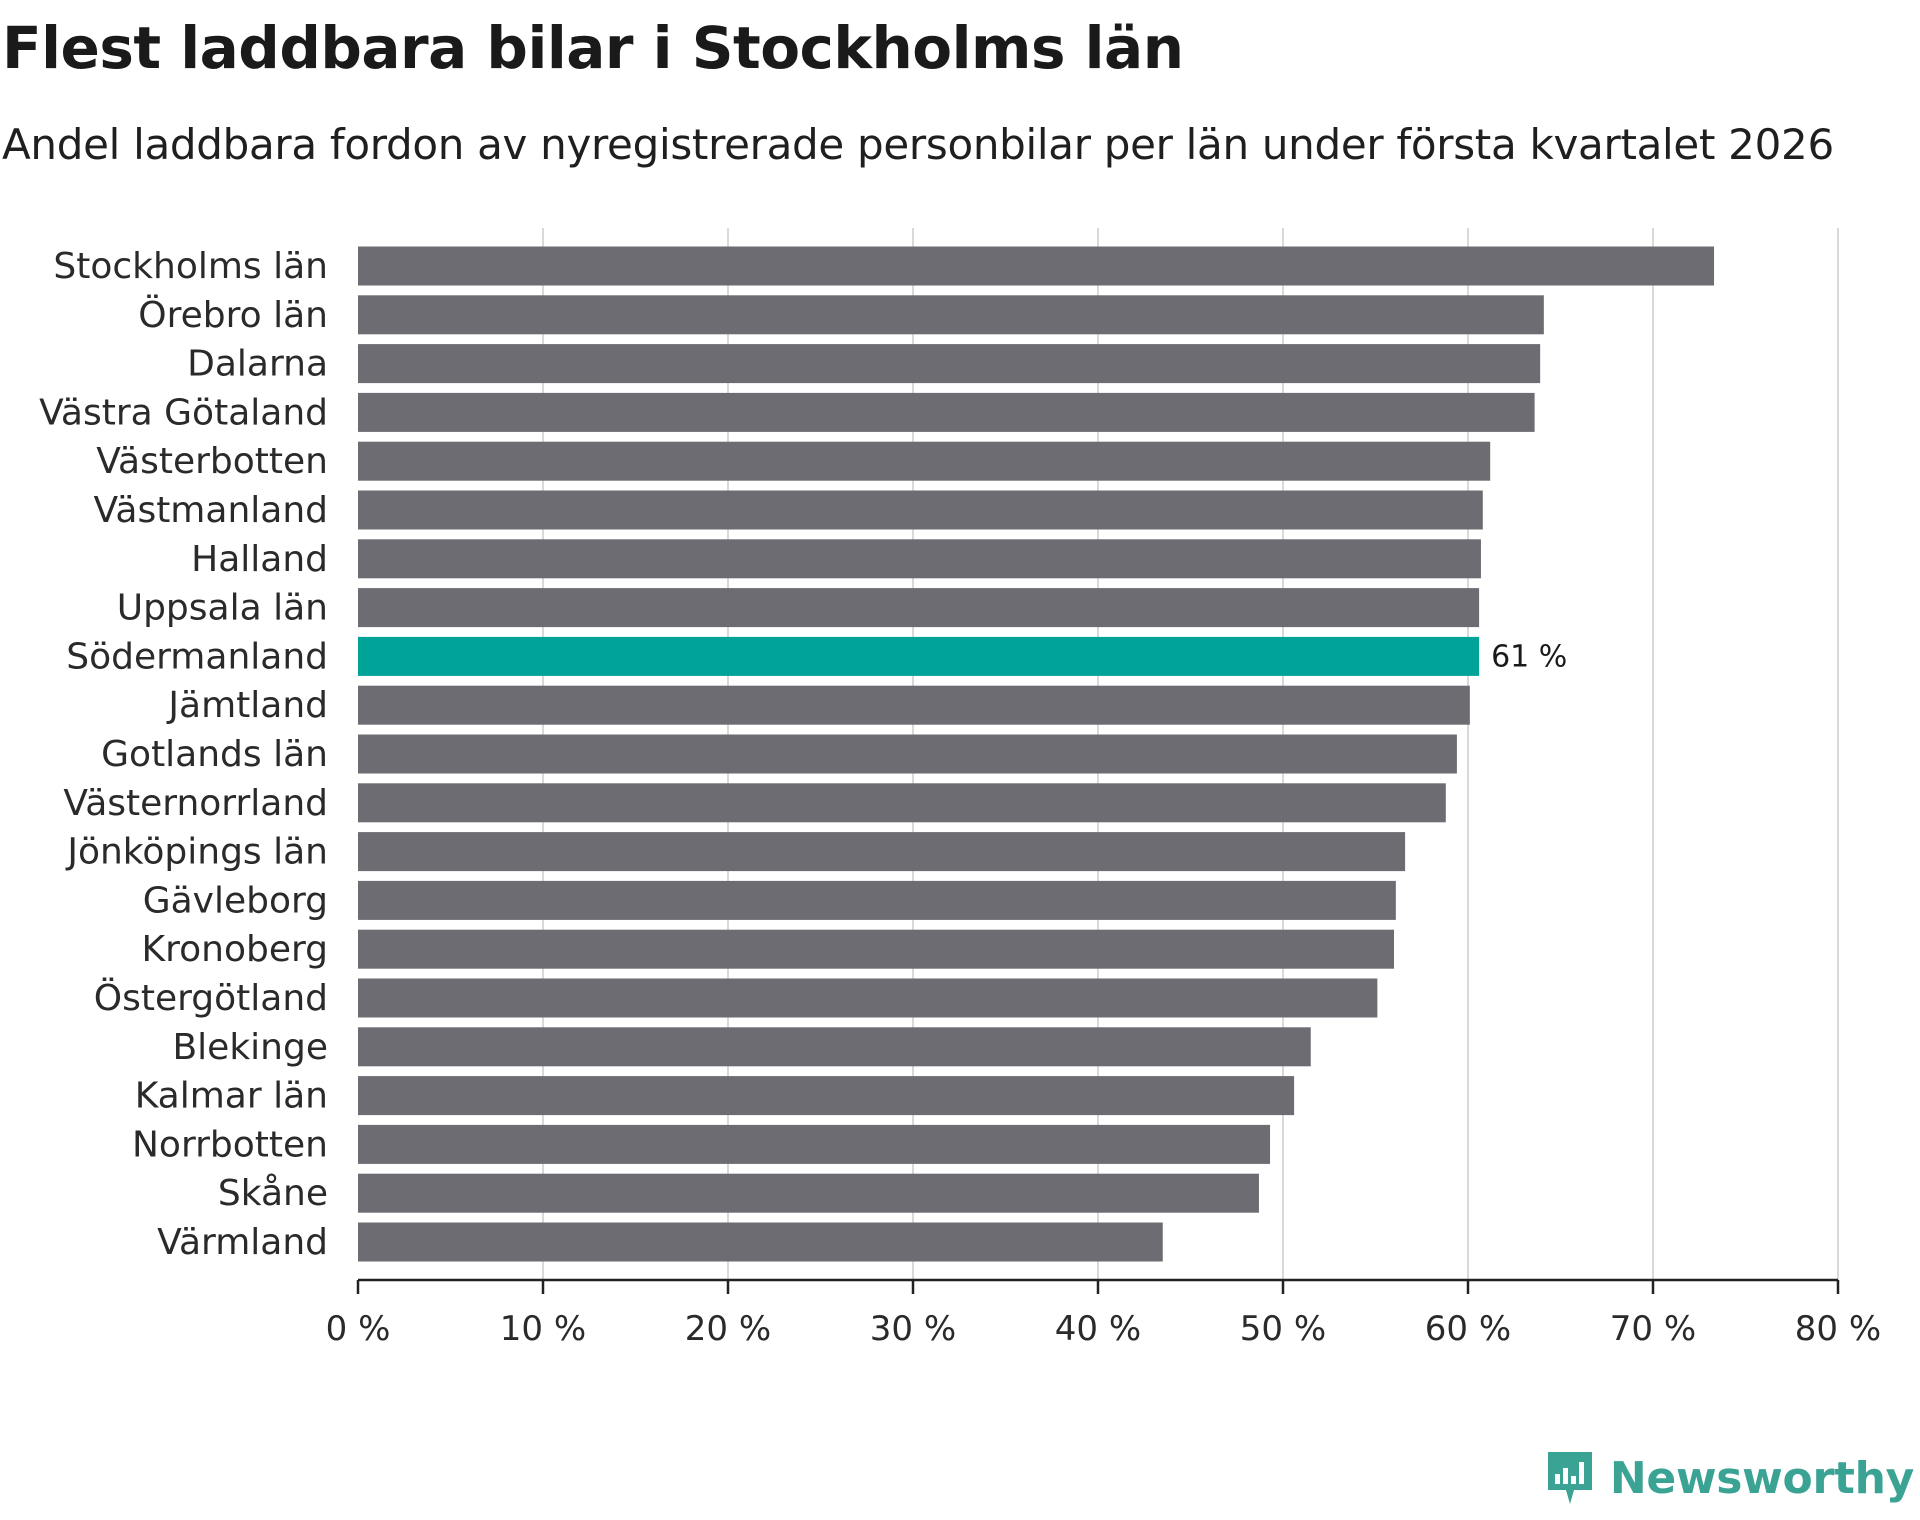 Image resolution: width=1920 pixels, height=1520 pixels. I want to click on category-label: Värmland, so click(242, 1242).